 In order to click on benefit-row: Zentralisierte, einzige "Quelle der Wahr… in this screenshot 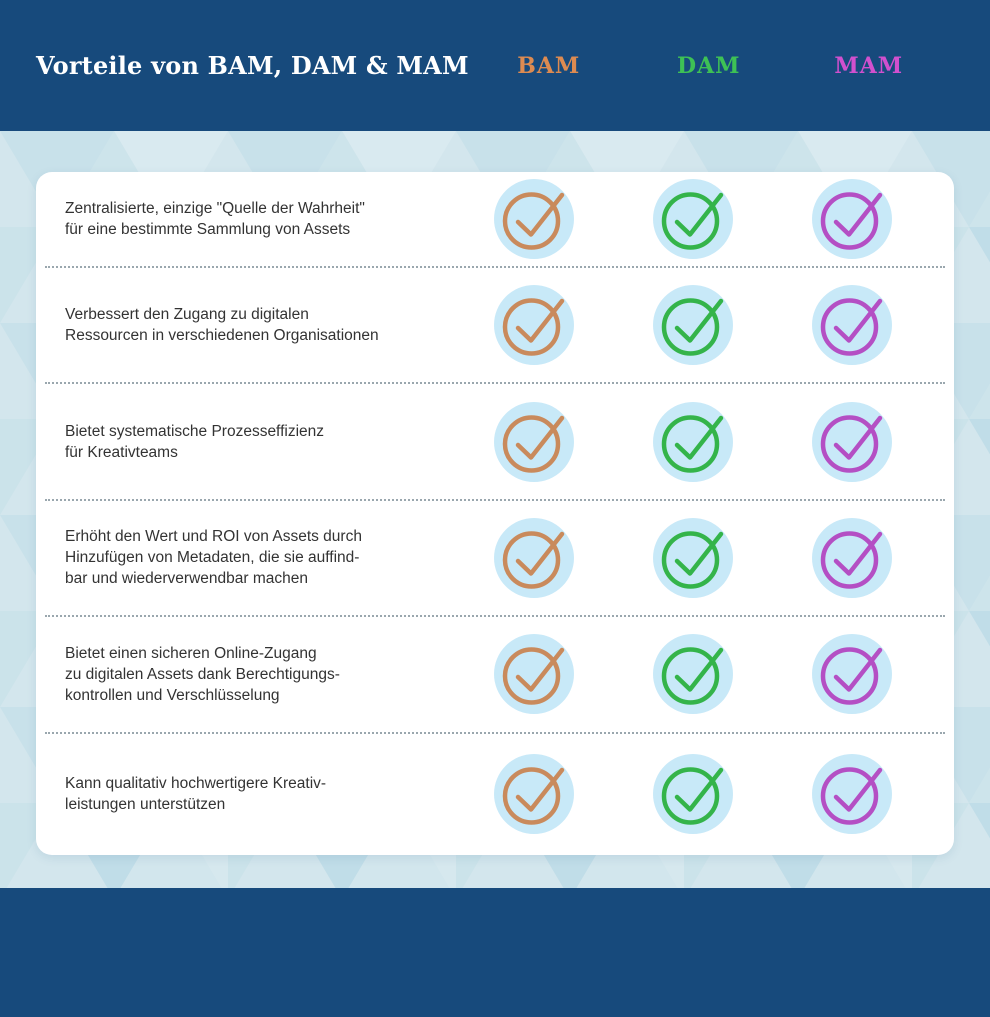, I will do `click(495, 220)`.